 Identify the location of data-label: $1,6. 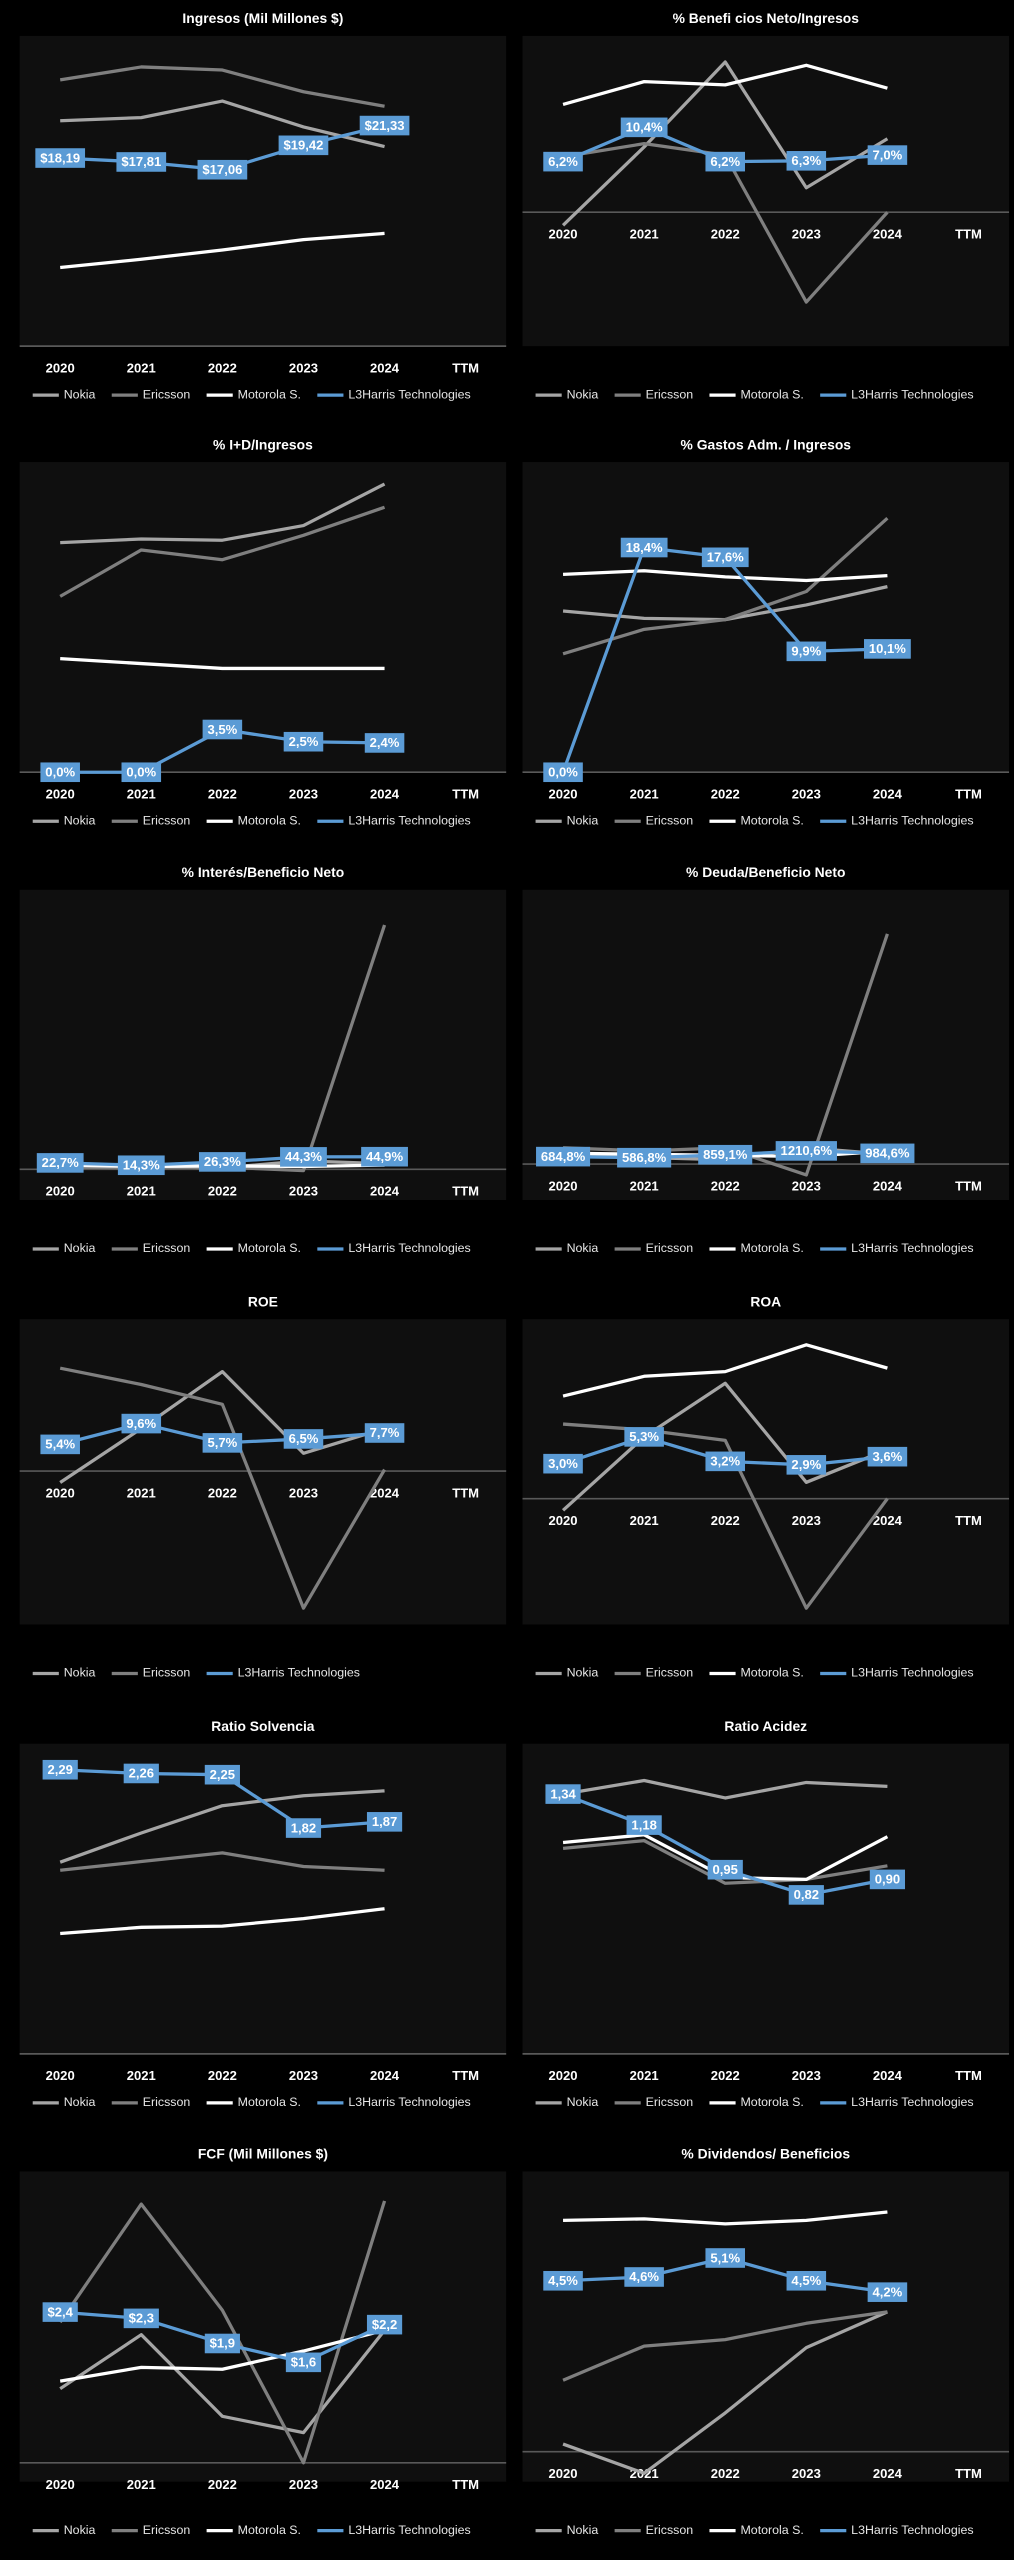
(303, 2362).